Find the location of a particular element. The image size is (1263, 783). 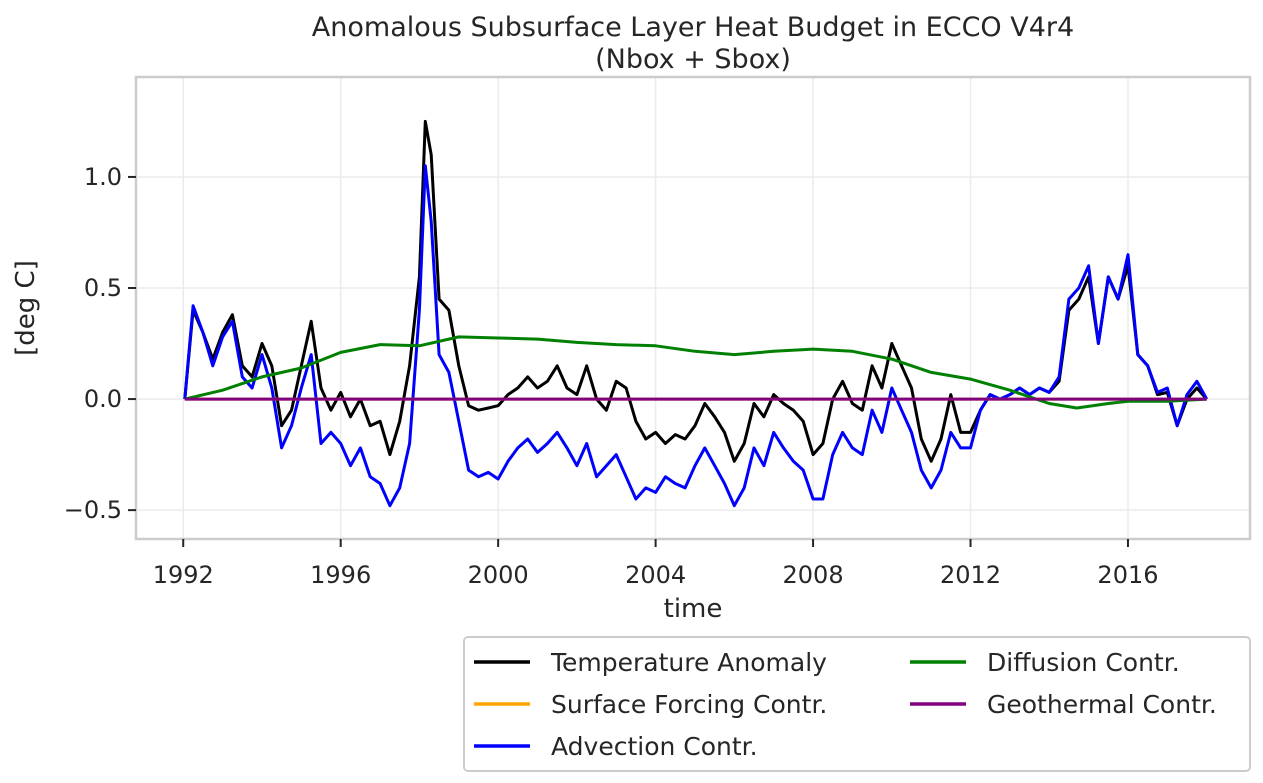

y-tick-label: 1.0 is located at coordinates (103, 177).